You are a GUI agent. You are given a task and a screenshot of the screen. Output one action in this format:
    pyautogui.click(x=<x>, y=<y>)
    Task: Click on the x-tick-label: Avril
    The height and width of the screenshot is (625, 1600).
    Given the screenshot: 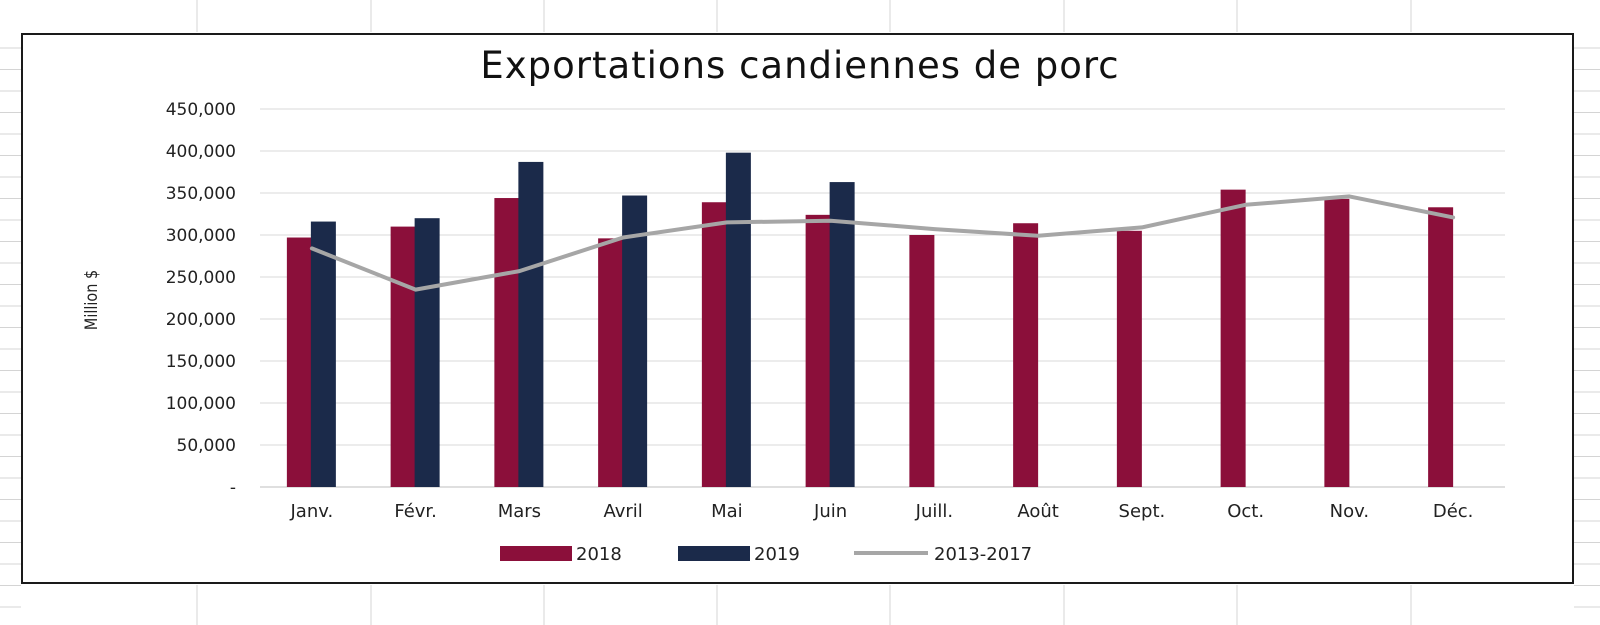 What is the action you would take?
    pyautogui.click(x=622, y=511)
    